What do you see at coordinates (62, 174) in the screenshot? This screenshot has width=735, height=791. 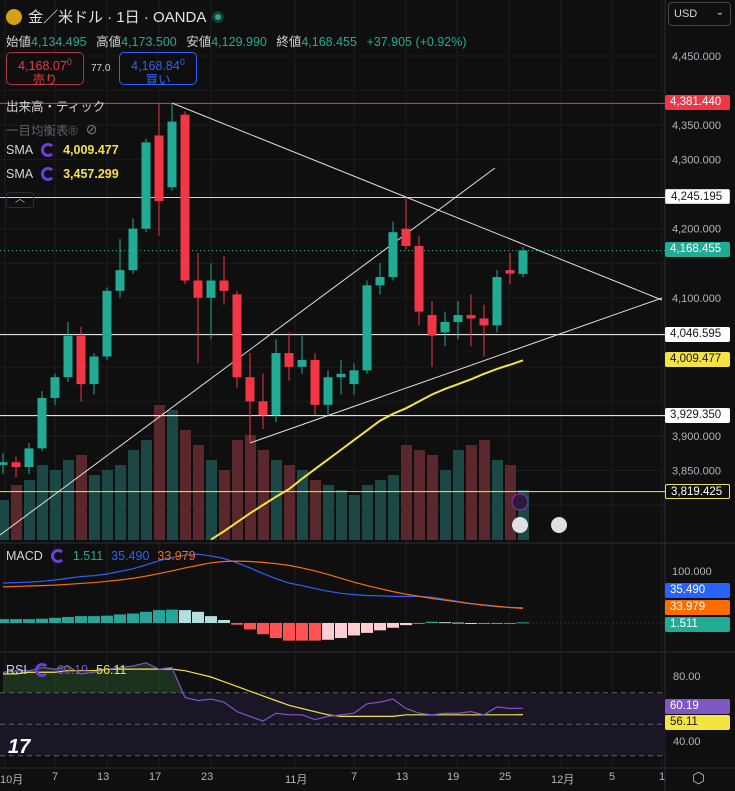 I see `legend-sma-2: SMA 3,457.299` at bounding box center [62, 174].